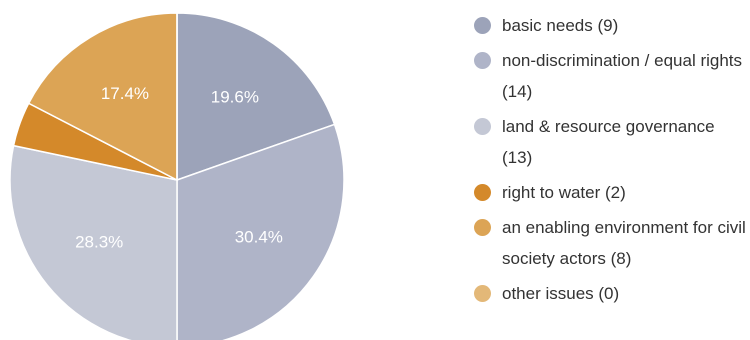 The width and height of the screenshot is (750, 340). What do you see at coordinates (560, 25) in the screenshot?
I see `legend-label: basic needs (9)` at bounding box center [560, 25].